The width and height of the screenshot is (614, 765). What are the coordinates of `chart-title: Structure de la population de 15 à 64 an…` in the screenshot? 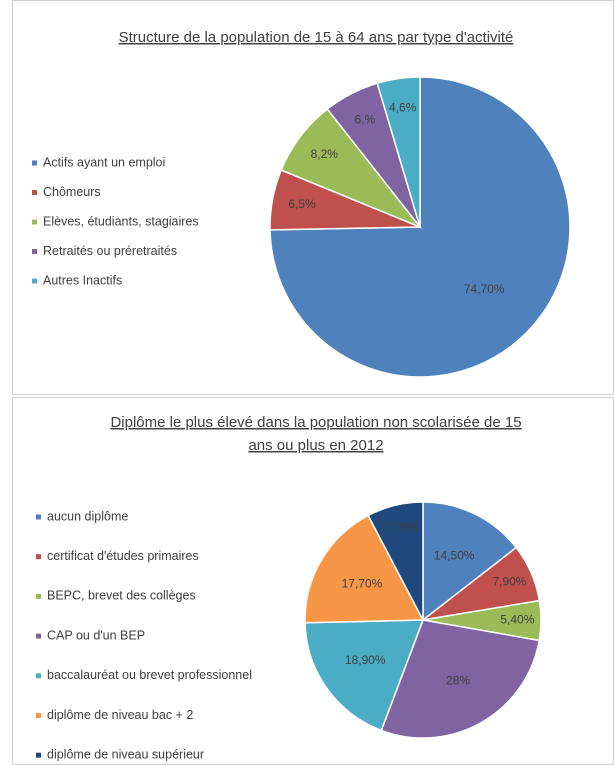 It's located at (316, 37).